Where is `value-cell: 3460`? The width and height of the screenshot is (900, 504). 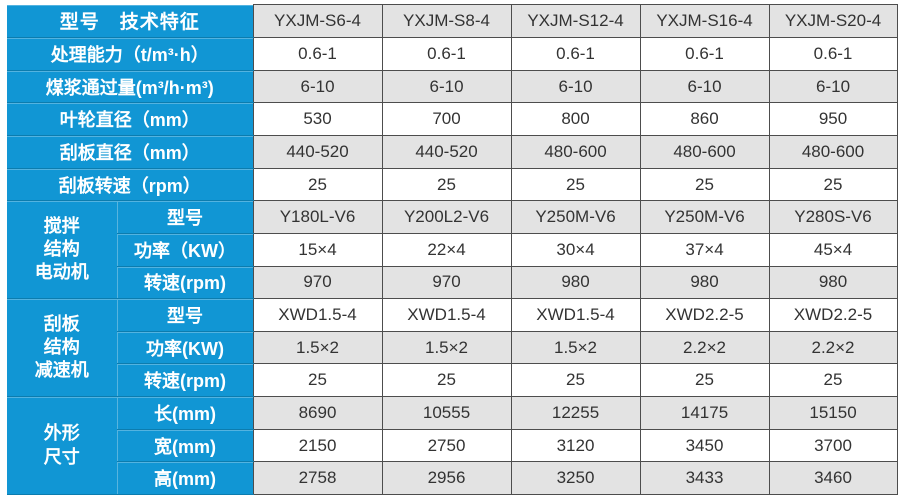
value-cell: 3460 is located at coordinates (833, 478).